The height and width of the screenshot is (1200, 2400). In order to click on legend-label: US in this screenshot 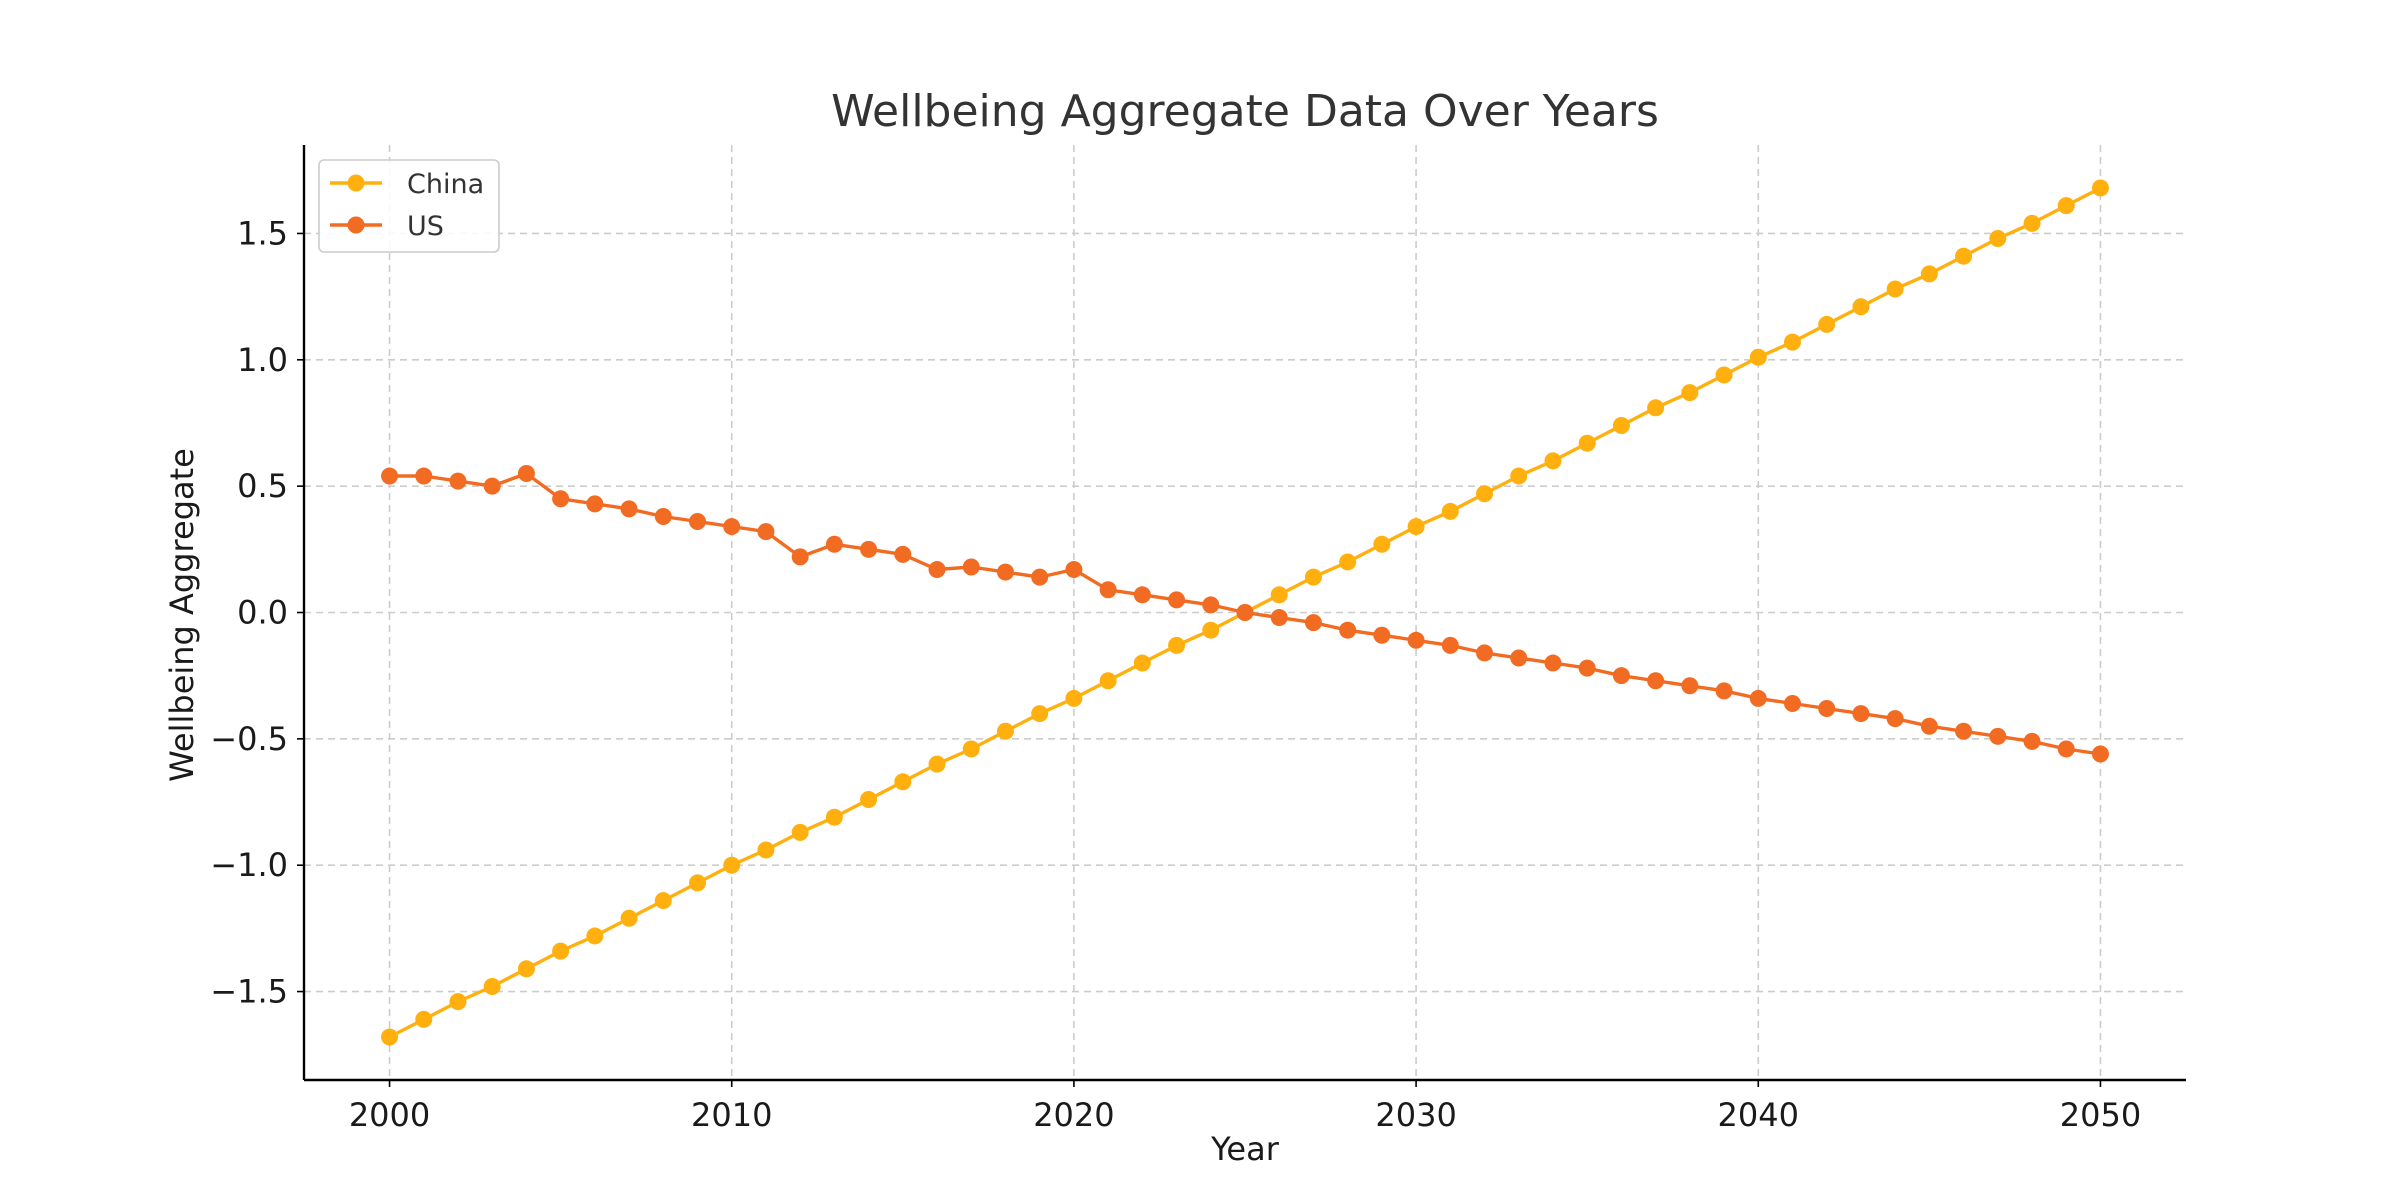, I will do `click(425, 226)`.